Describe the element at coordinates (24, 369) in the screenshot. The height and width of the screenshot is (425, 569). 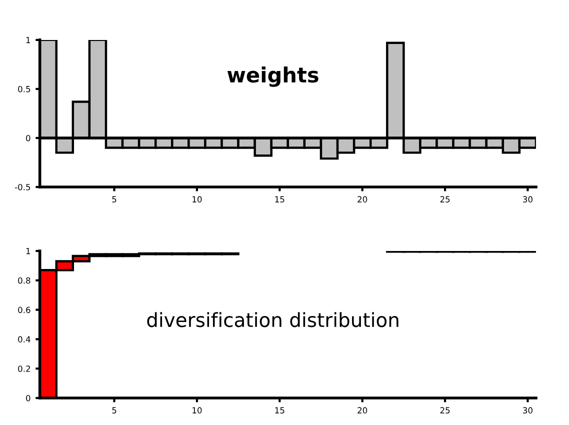
I see `y-tick-label: 0.2` at that location.